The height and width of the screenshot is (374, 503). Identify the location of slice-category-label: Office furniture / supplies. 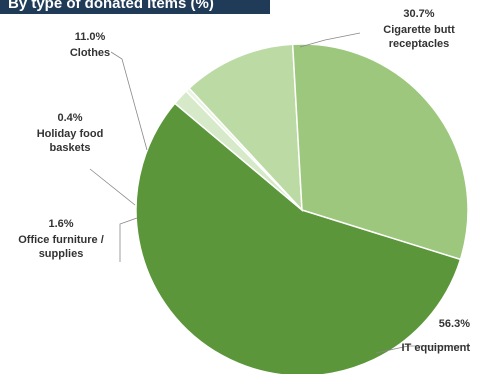
(61, 247).